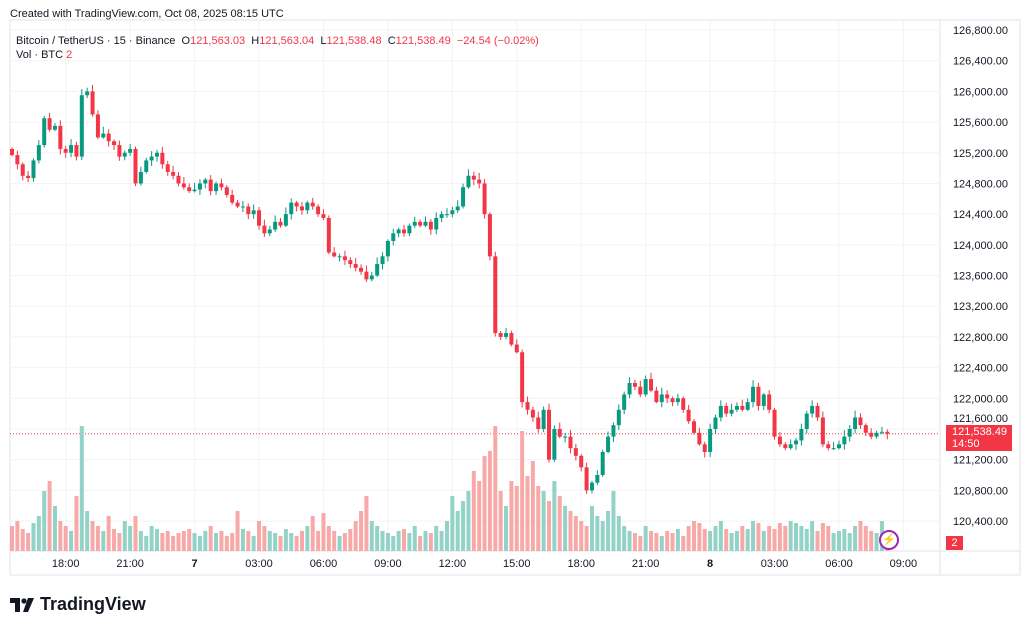  What do you see at coordinates (889, 540) in the screenshot?
I see `lightning-icon: ⚡` at bounding box center [889, 540].